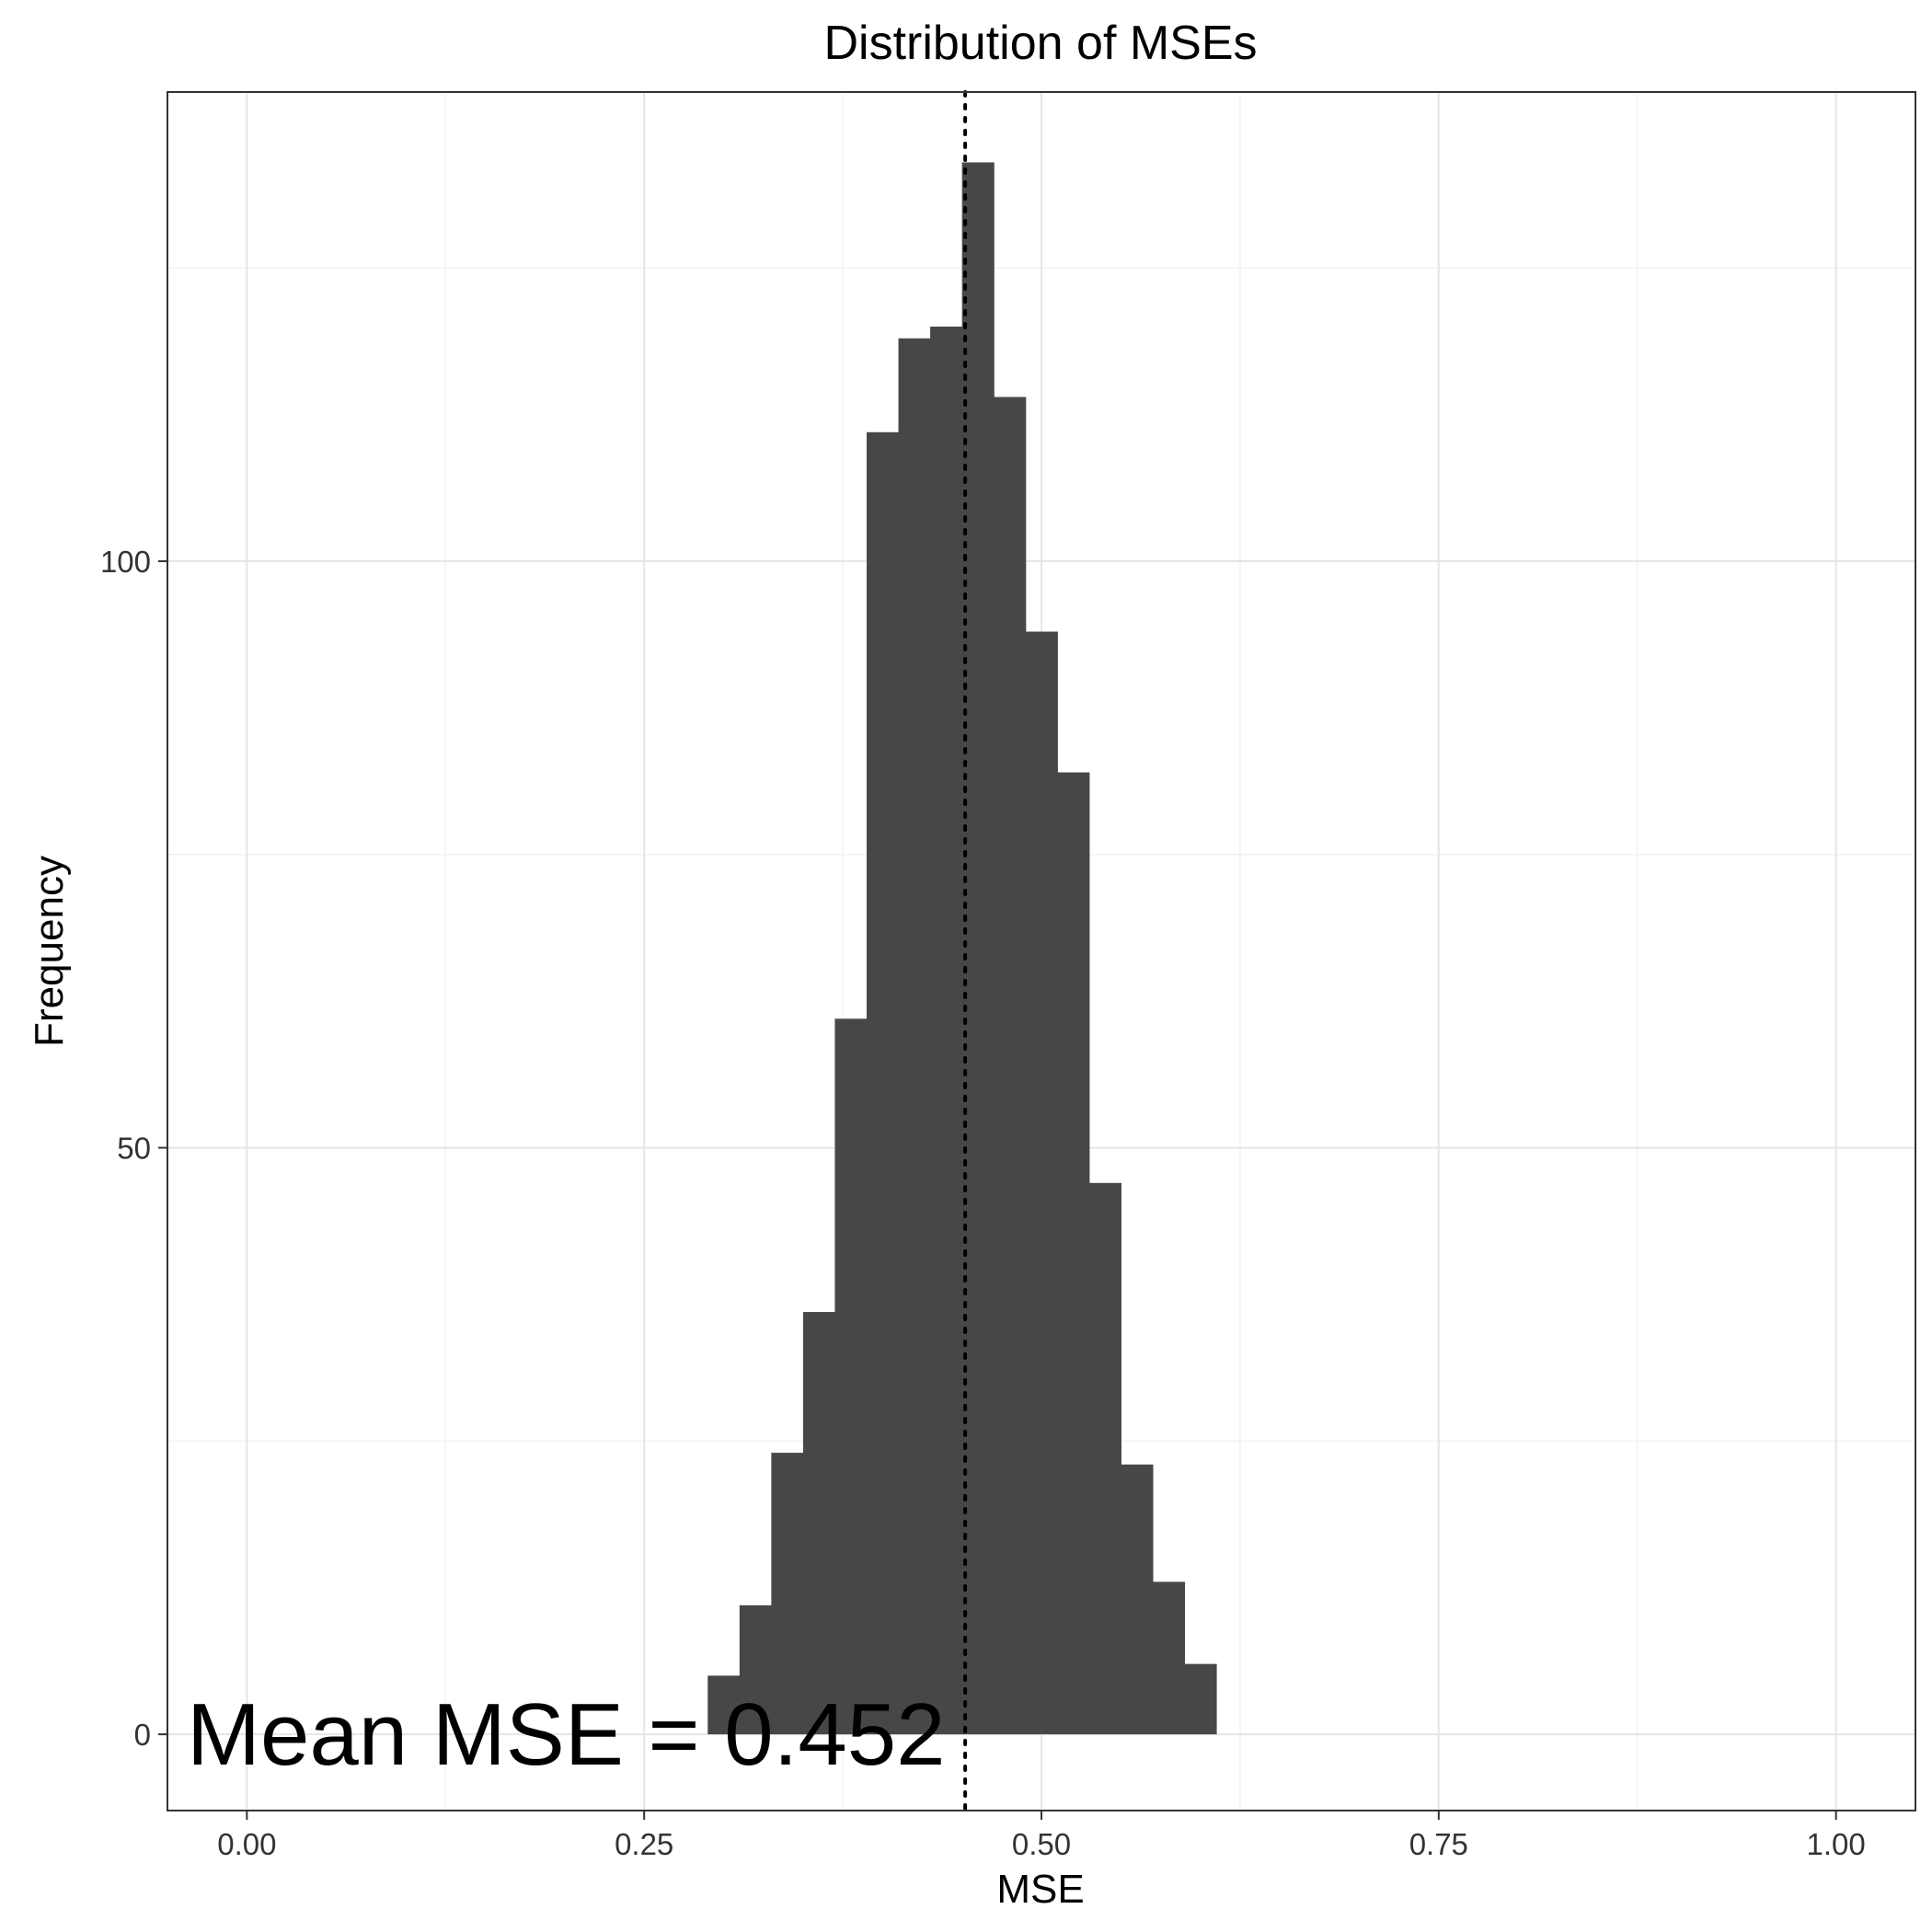 The image size is (1932, 1932). I want to click on y-axis-ticks: 0 50 100, so click(133, 1148).